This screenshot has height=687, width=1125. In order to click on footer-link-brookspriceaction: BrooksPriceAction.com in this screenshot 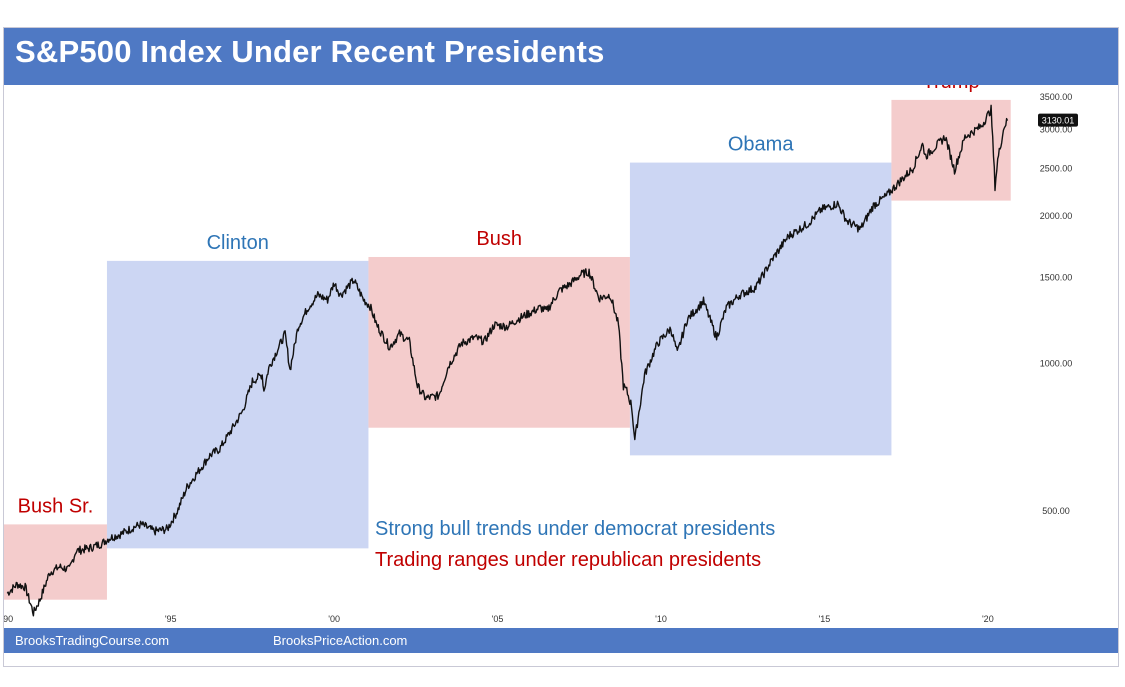, I will do `click(340, 640)`.